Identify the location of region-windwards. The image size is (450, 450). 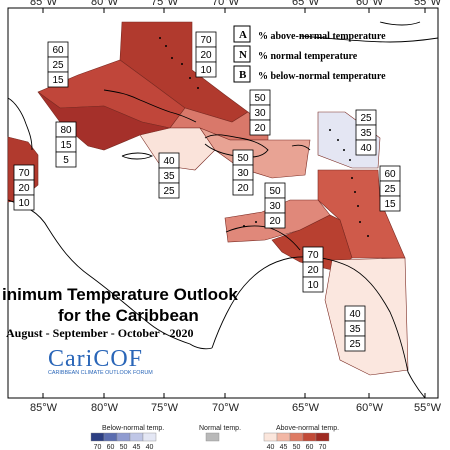
(361, 214).